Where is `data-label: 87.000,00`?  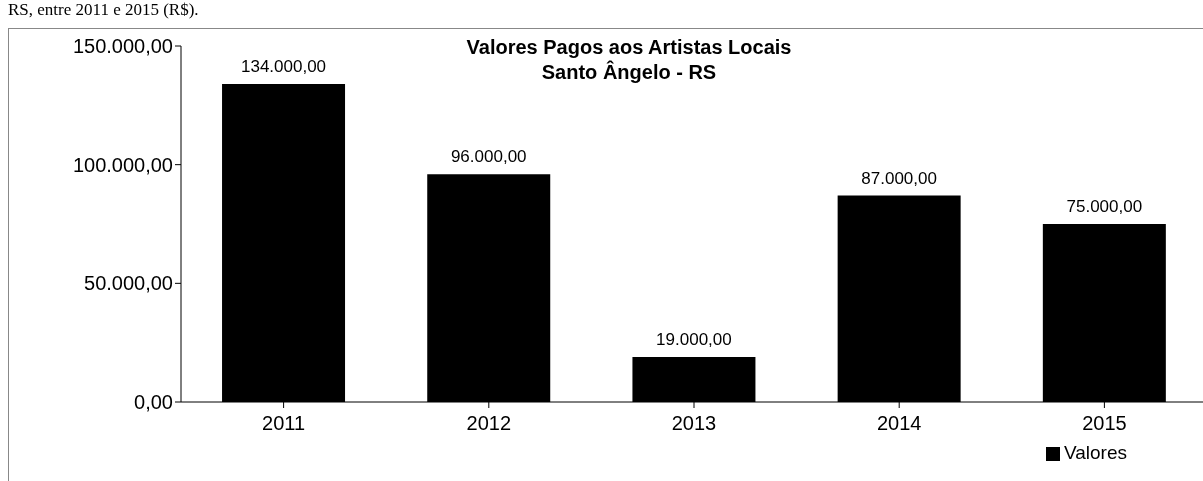 data-label: 87.000,00 is located at coordinates (899, 178).